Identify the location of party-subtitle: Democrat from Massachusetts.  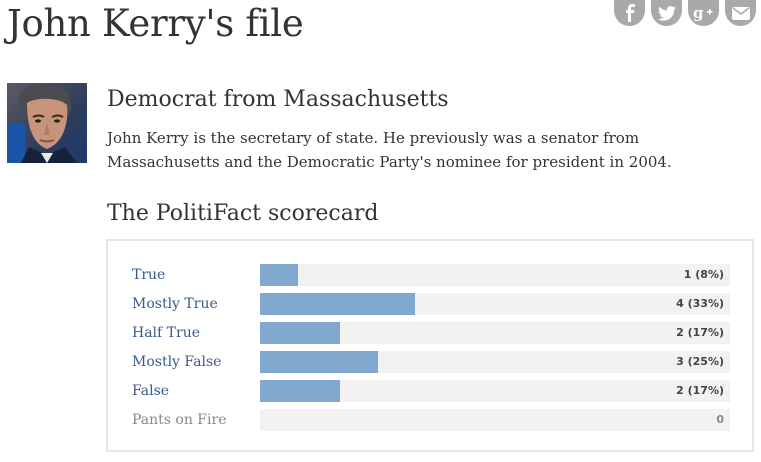
(278, 99).